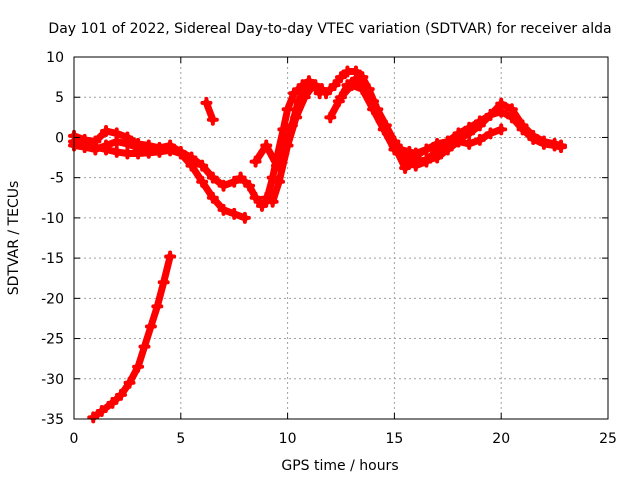 This screenshot has height=480, width=640. What do you see at coordinates (74, 439) in the screenshot?
I see `x-tick-label: 0` at bounding box center [74, 439].